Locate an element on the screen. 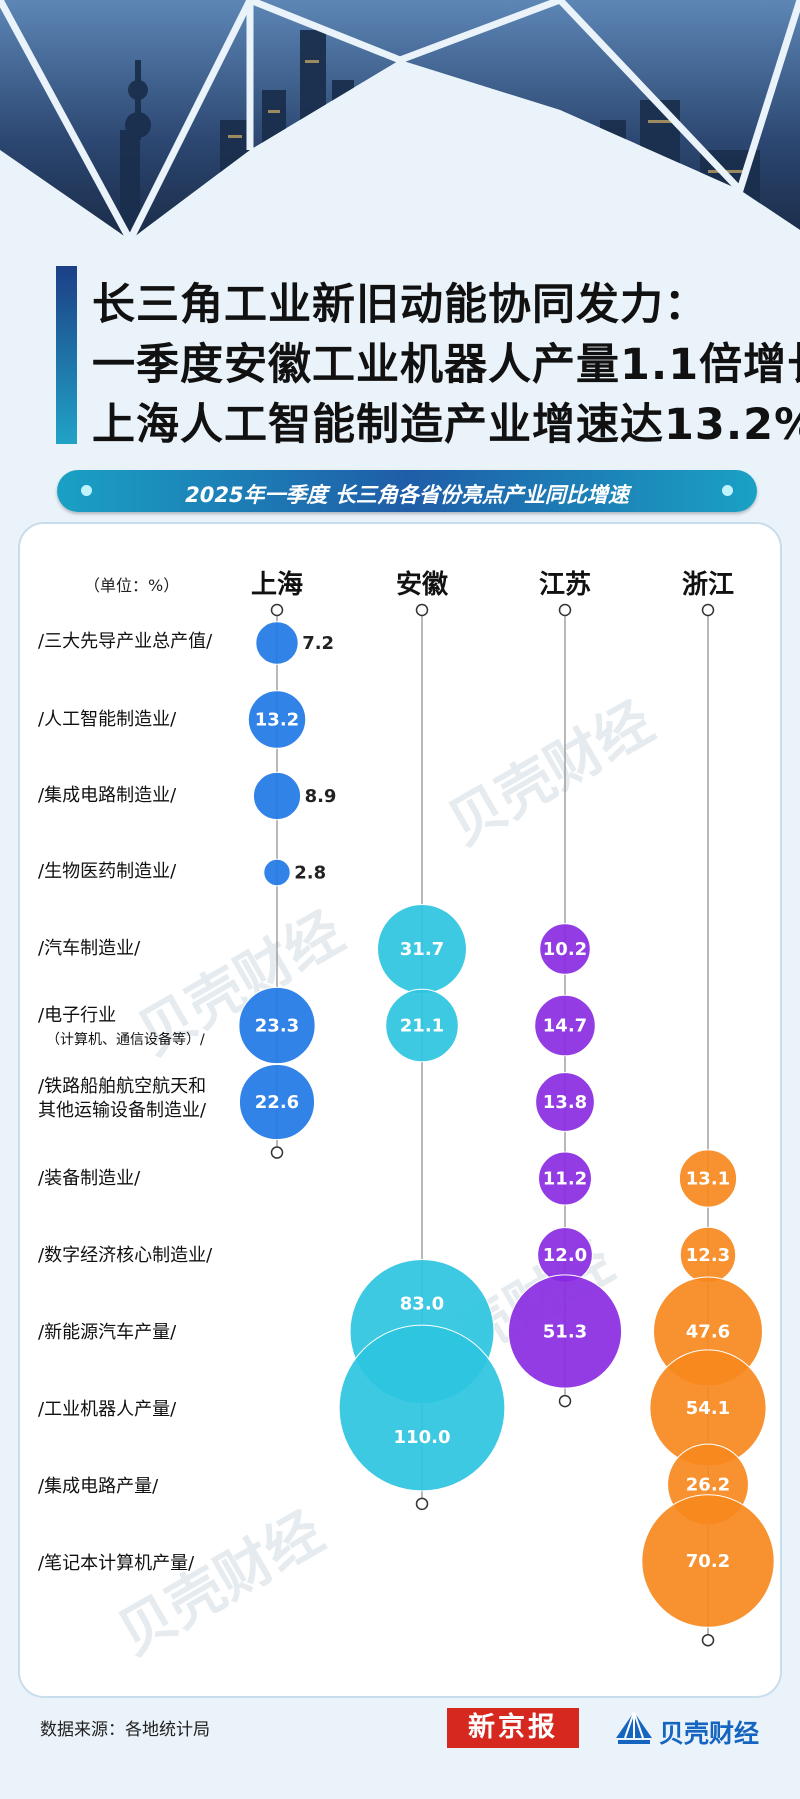 This screenshot has height=1799, width=800. title-line-1: 长三角工业新旧动能协同发力： is located at coordinates (400, 305).